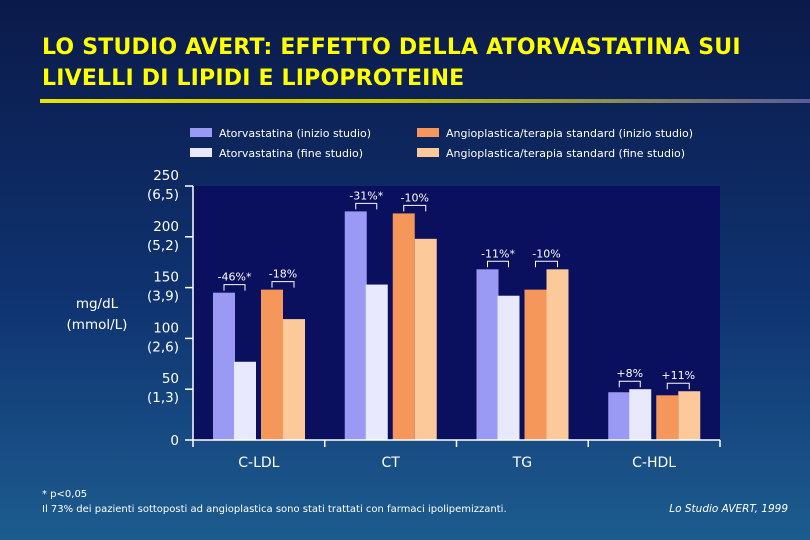 This screenshot has height=540, width=810. What do you see at coordinates (456, 455) in the screenshot?
I see `x-axis: C-LDL CT TG C-HDL` at bounding box center [456, 455].